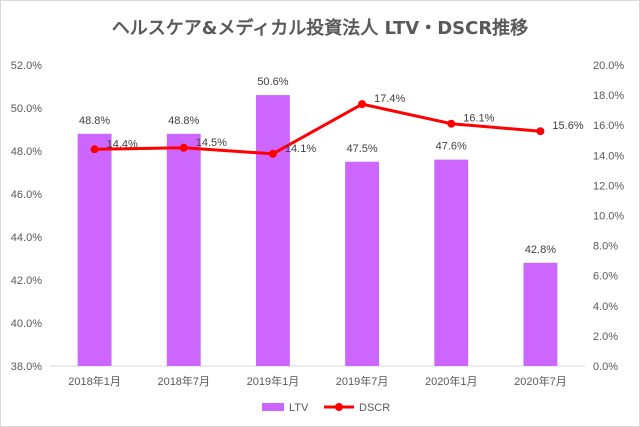 This screenshot has height=427, width=640. Describe the element at coordinates (339, 407) in the screenshot. I see `legend-dscr-marker` at that location.